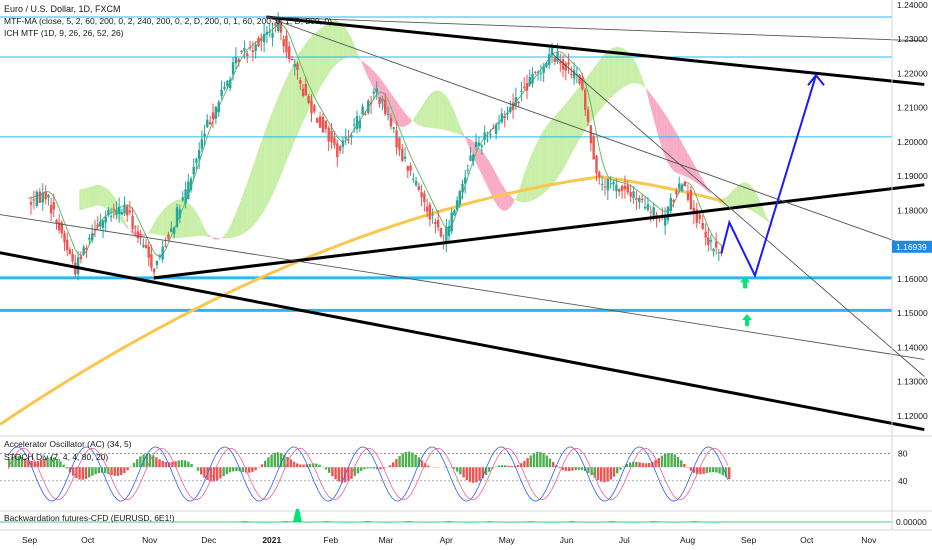 This screenshot has width=932, height=550. What do you see at coordinates (567, 540) in the screenshot?
I see `time-tick-label: Jun` at bounding box center [567, 540].